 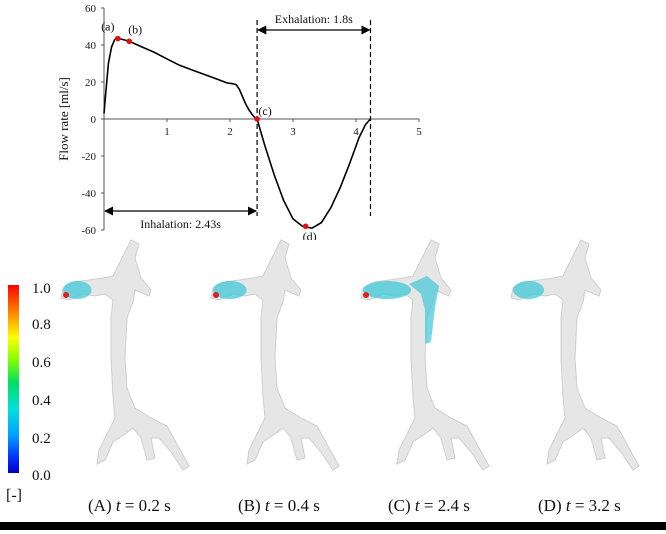 I want to click on x-tick-label: 5, so click(x=419, y=132).